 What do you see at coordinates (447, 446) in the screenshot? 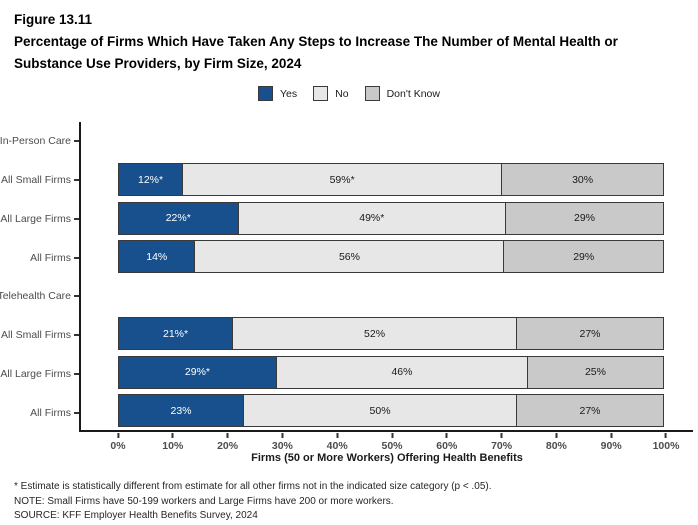
I see `x-axis-tick-label: 60%` at bounding box center [447, 446].